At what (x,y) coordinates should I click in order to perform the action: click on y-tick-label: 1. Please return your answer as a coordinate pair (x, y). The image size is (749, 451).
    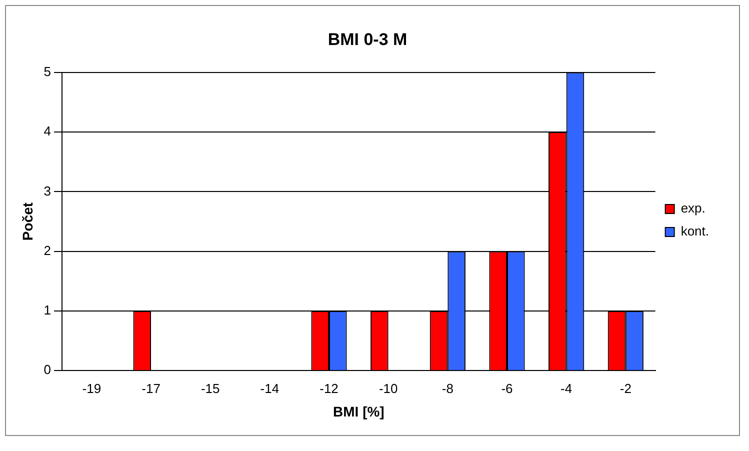
    Looking at the image, I should click on (48, 310).